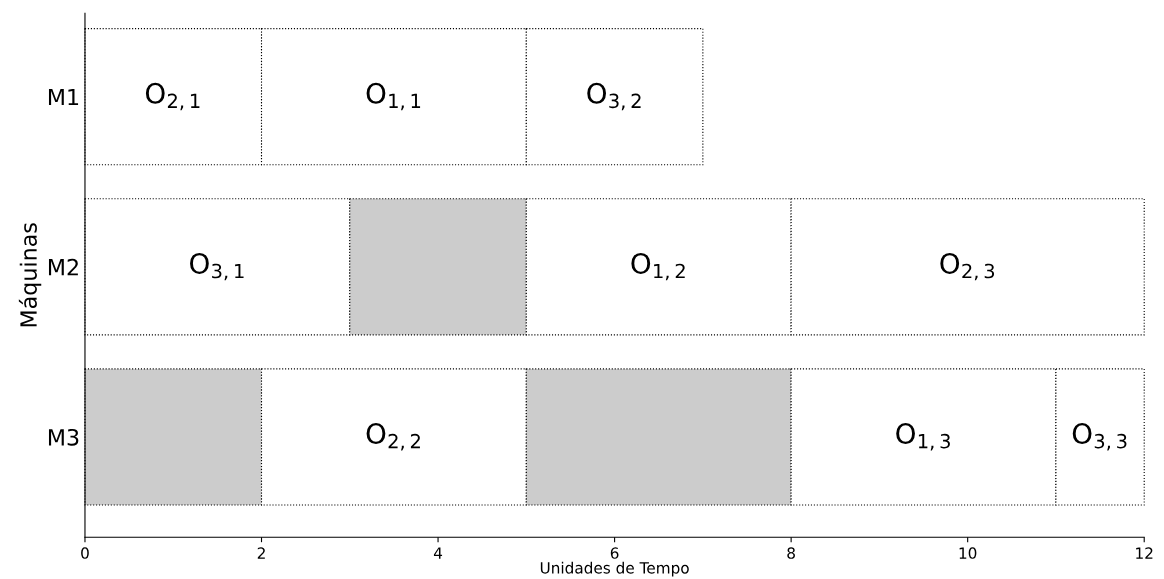 The height and width of the screenshot is (579, 1164). I want to click on annotation: O$_{2,1}$, so click(172, 96).